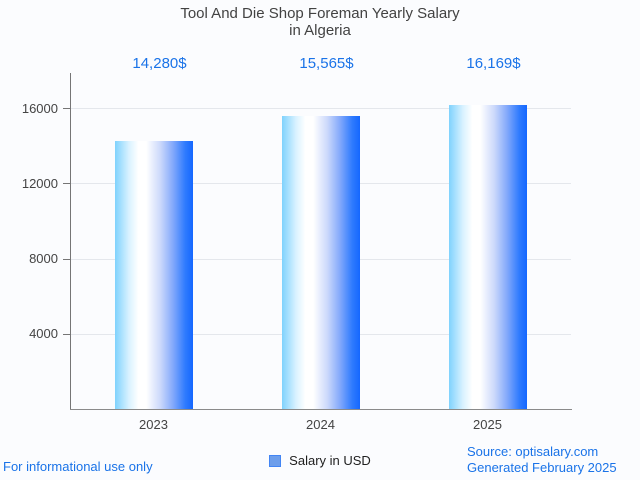 The width and height of the screenshot is (640, 480). What do you see at coordinates (320, 262) in the screenshot?
I see `bar-2024` at bounding box center [320, 262].